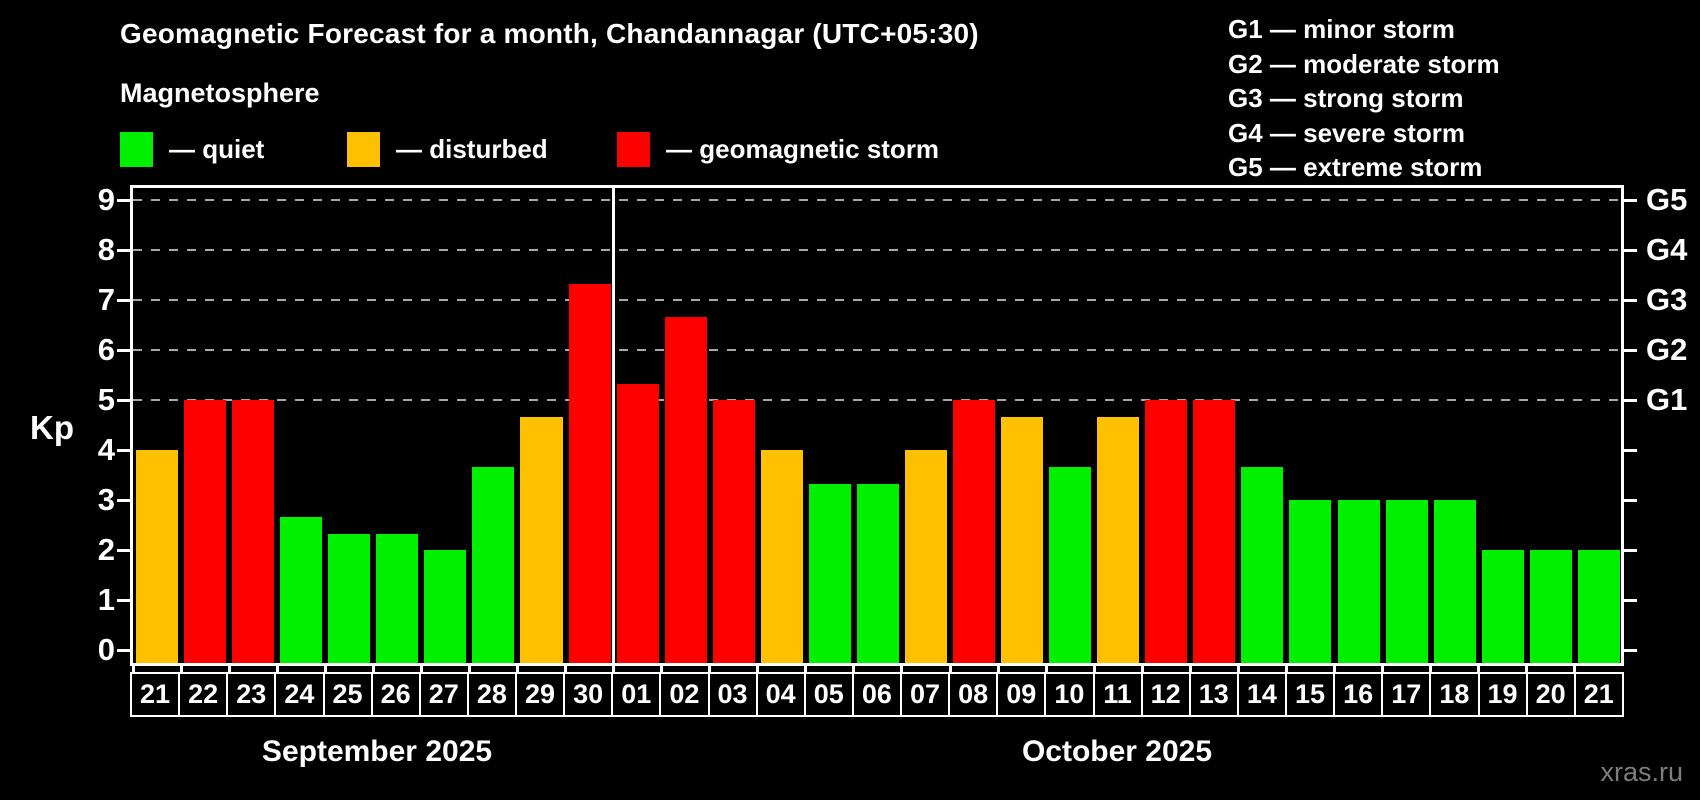 This screenshot has height=800, width=1700. Describe the element at coordinates (877, 200) in the screenshot. I see `gridline-kp9` at that location.